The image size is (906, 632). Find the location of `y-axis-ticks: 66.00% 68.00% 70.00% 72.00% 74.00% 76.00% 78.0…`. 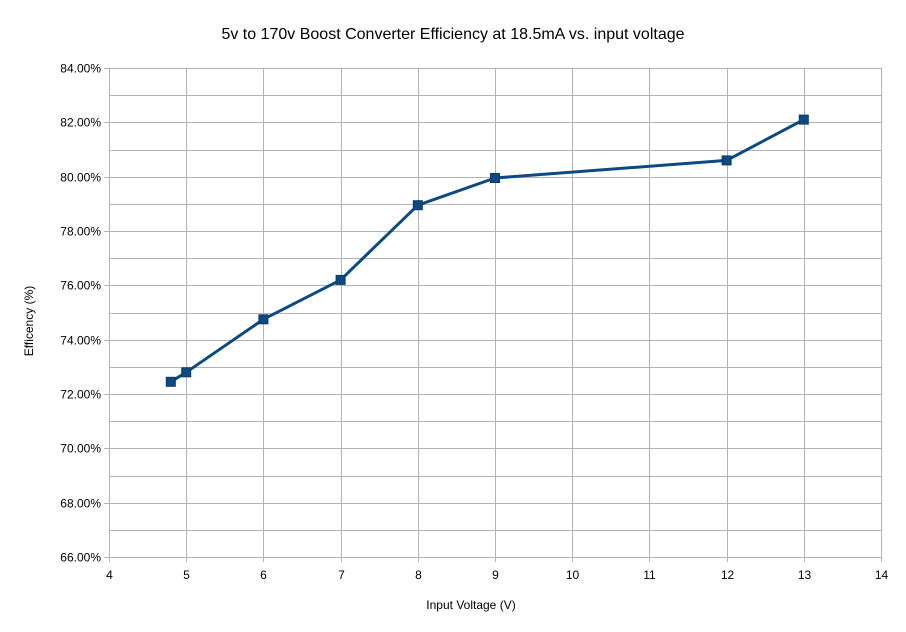

y-axis-ticks: 66.00% 68.00% 70.00% 72.00% 74.00% 76.00% 78.0… is located at coordinates (84, 313).